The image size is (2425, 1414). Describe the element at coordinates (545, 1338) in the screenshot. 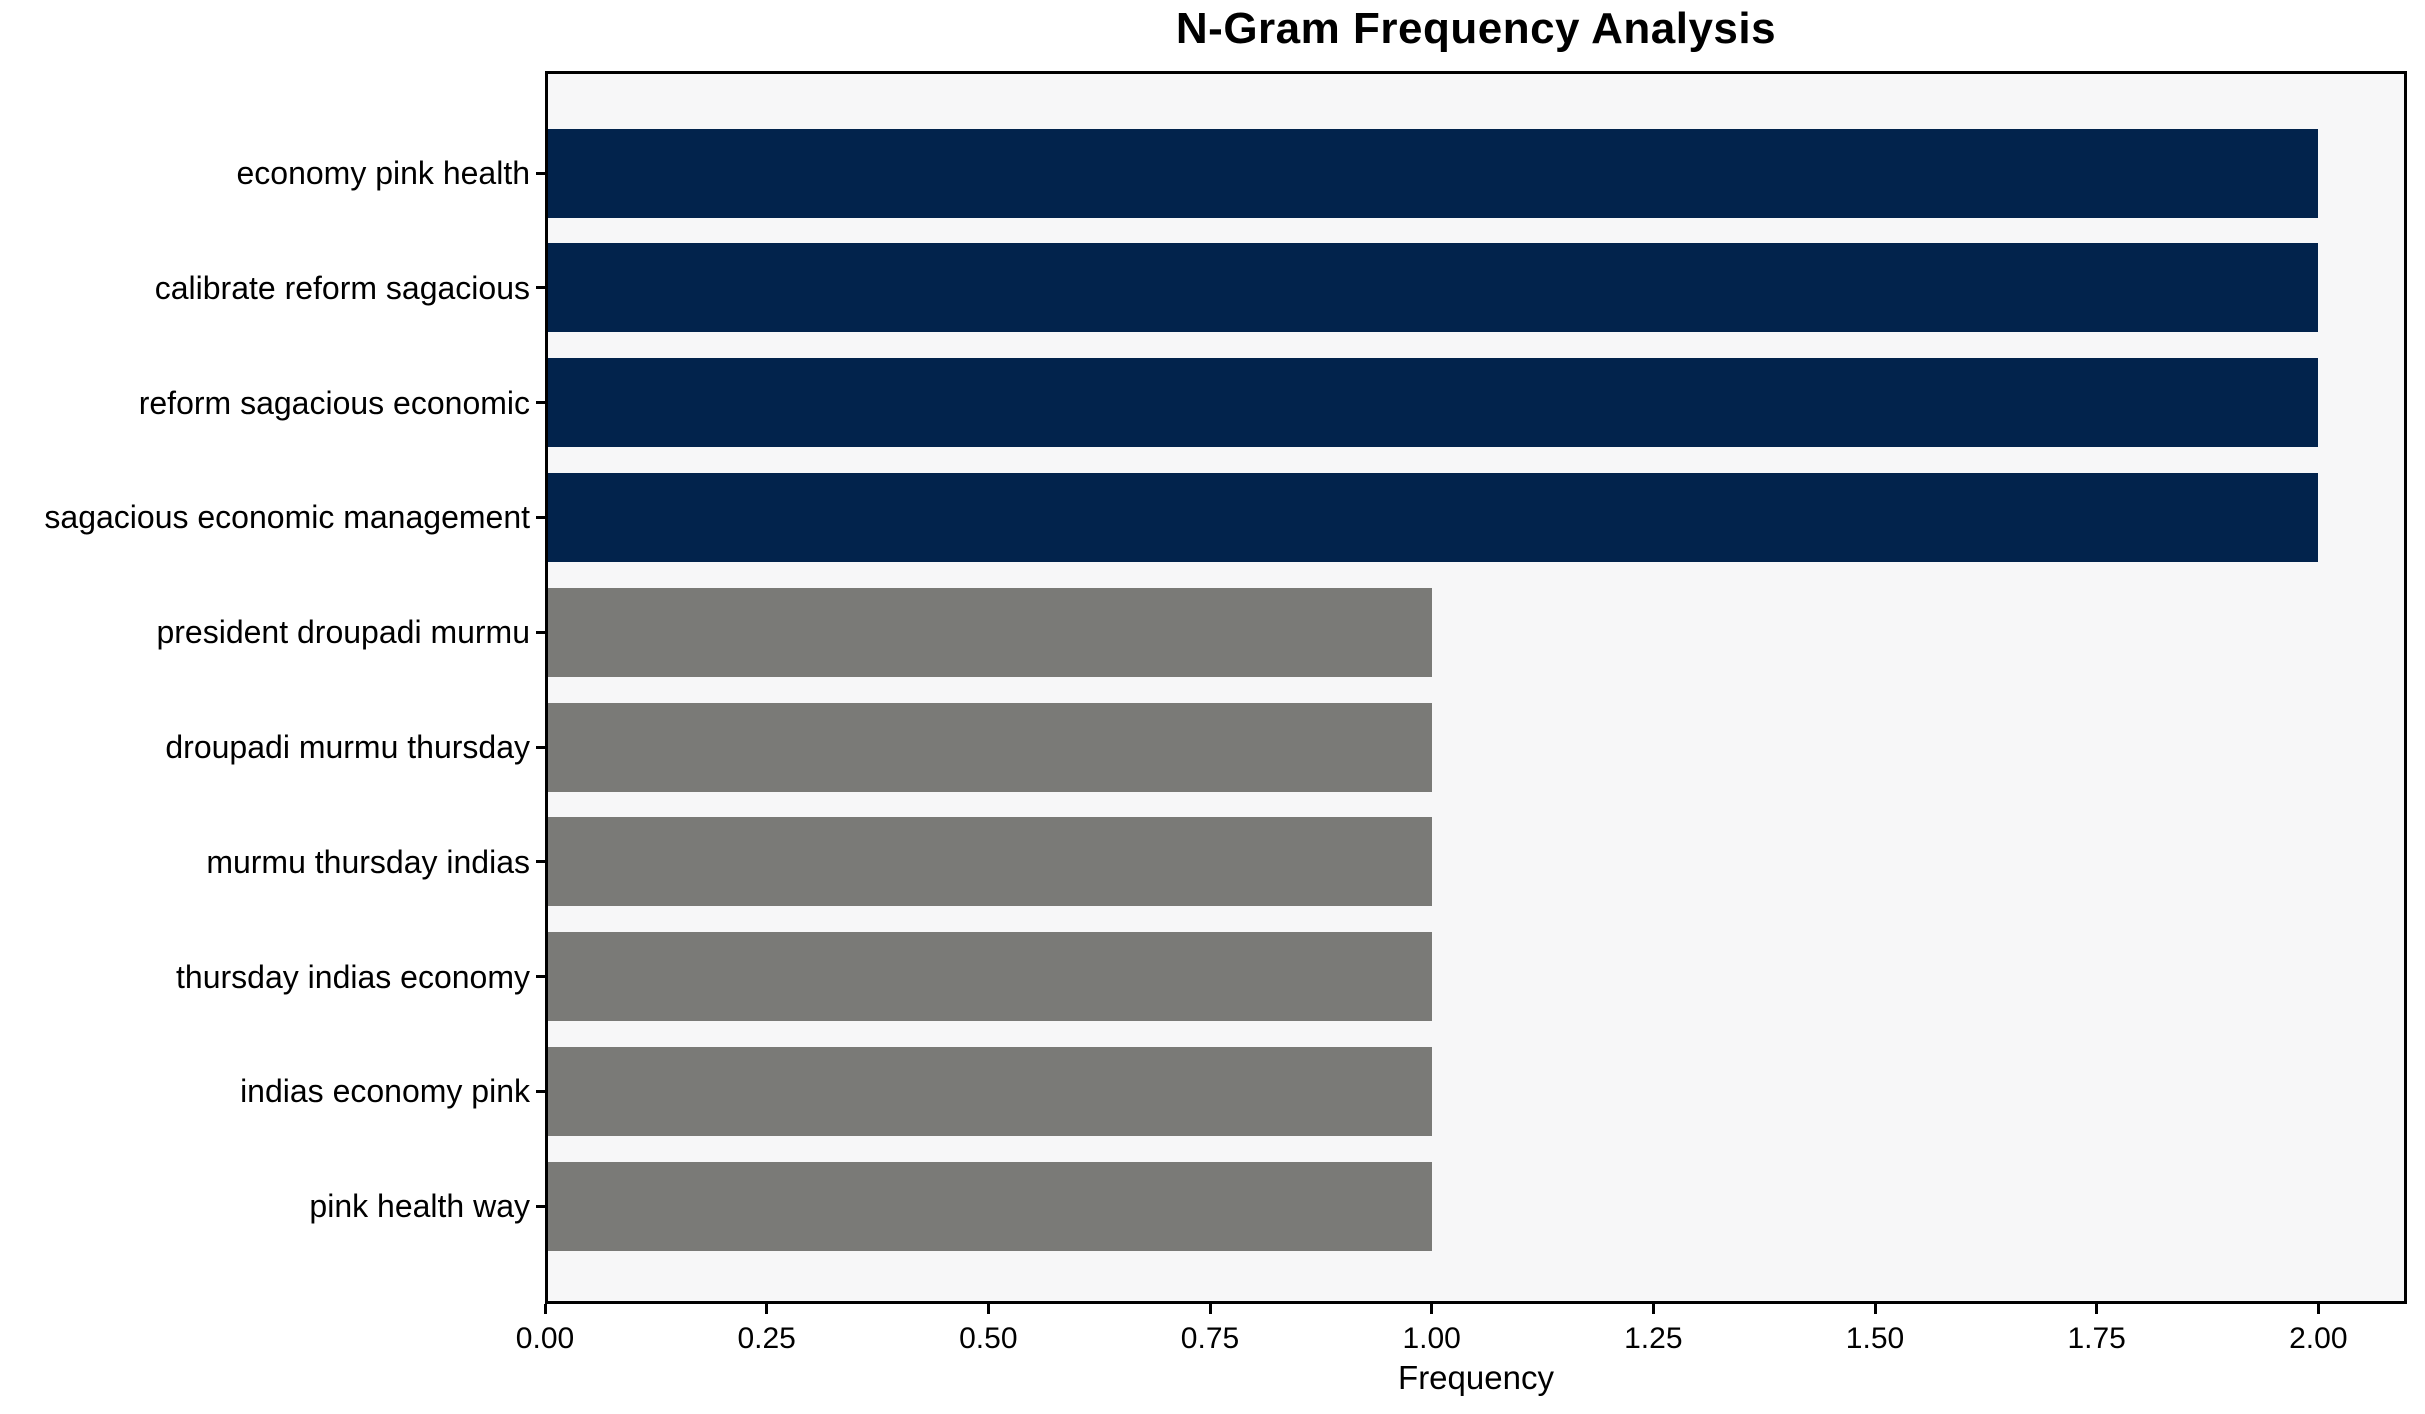

I see `x-tick-label: 0.00` at that location.